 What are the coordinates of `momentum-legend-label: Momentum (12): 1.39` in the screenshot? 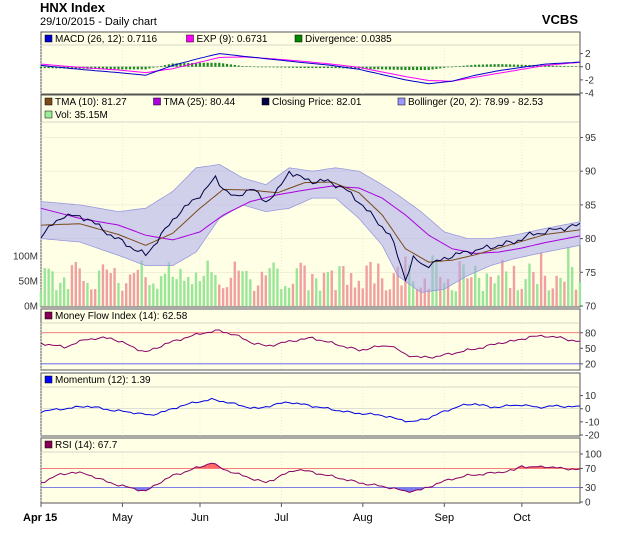 It's located at (103, 380).